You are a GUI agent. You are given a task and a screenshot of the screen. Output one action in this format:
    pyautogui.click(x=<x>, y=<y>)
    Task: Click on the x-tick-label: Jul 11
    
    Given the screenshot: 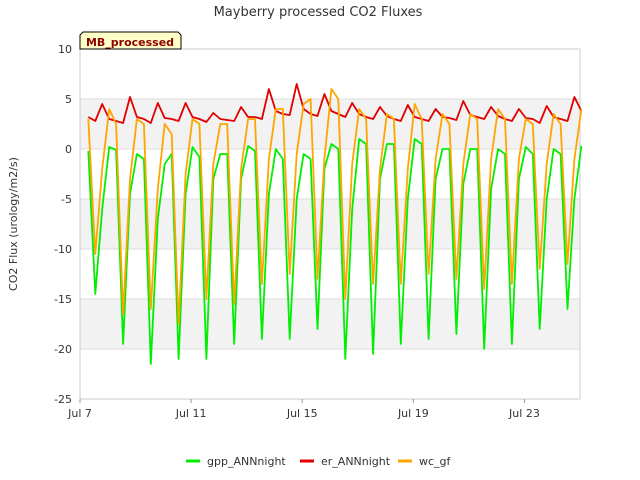 What is the action you would take?
    pyautogui.click(x=191, y=413)
    